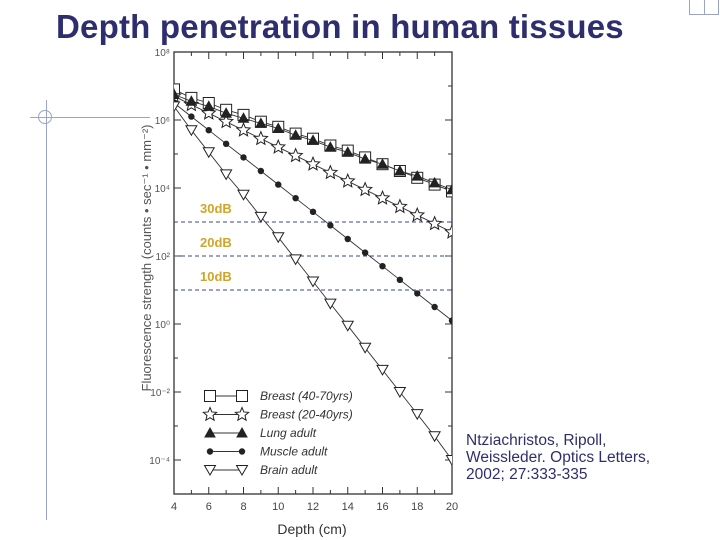 The height and width of the screenshot is (540, 720). Describe the element at coordinates (306, 415) in the screenshot. I see `legend-label: Breast (20-40yrs)` at that location.